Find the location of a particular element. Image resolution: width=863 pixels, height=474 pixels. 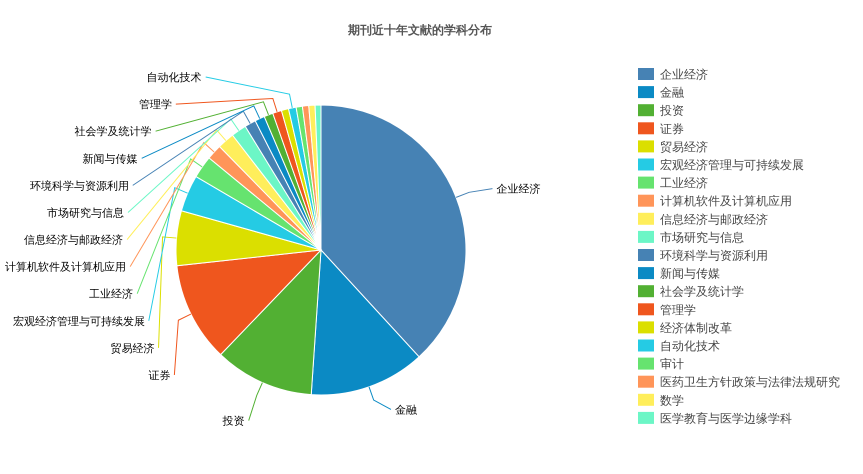

slice-label: 市场研究与信息 is located at coordinates (85, 213).